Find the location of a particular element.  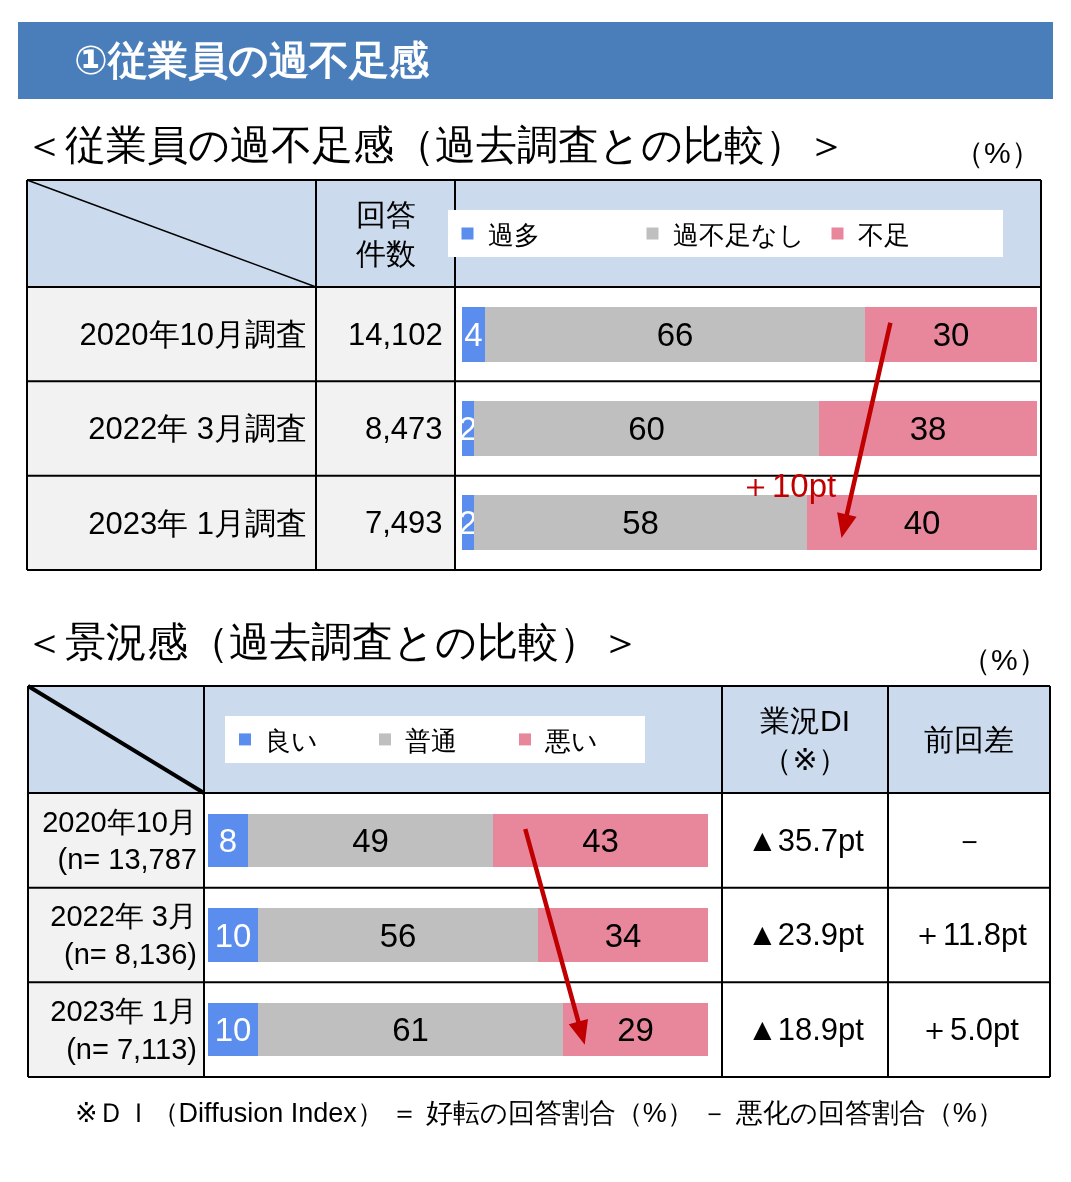

legend-label: 普通 is located at coordinates (431, 740).